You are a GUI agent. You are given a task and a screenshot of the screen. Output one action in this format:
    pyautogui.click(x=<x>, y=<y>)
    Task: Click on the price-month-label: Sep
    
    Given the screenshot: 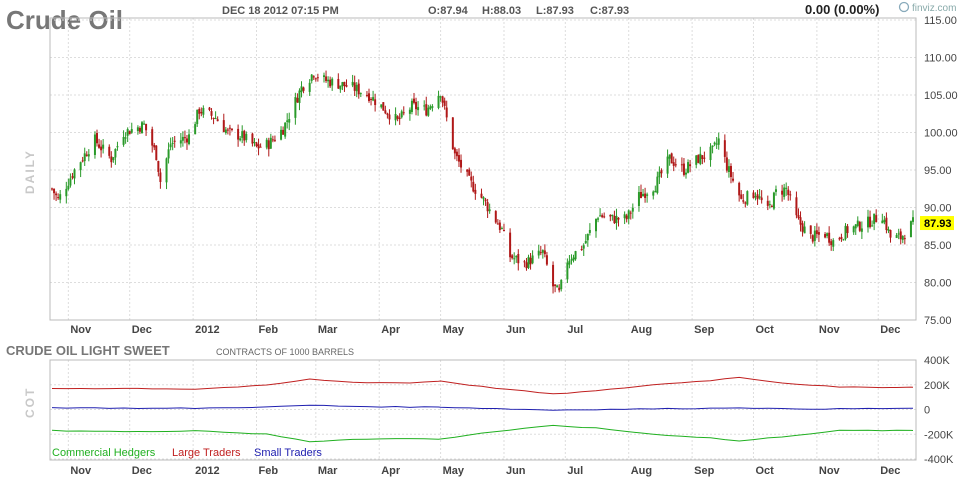 What is the action you would take?
    pyautogui.click(x=704, y=330)
    